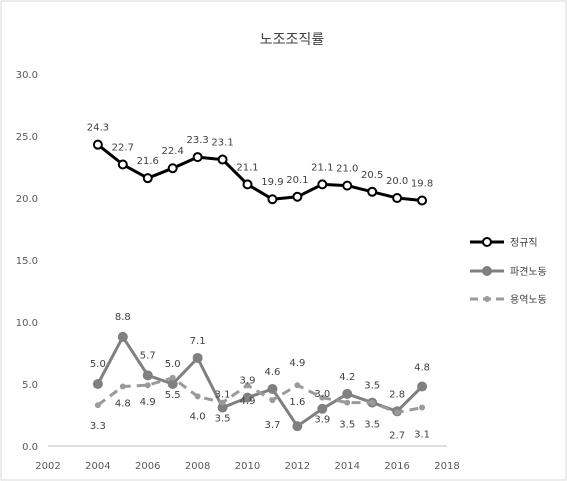 Image resolution: width=567 pixels, height=481 pixels. I want to click on data-label-dispatch: 3.5, so click(372, 386).